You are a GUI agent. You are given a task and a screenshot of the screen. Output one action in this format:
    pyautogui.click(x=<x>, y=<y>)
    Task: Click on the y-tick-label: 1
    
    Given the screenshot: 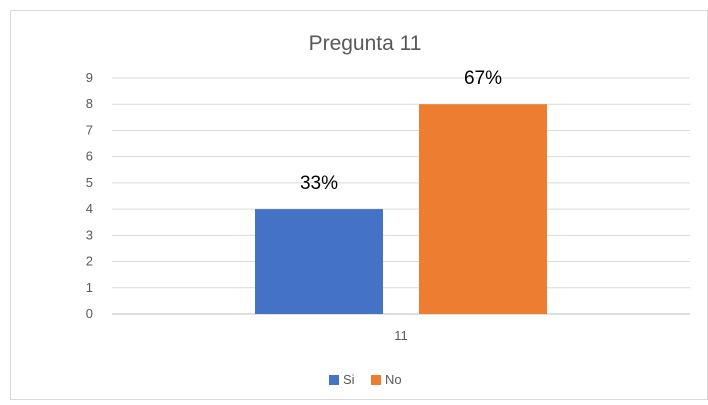 What is the action you would take?
    pyautogui.click(x=89, y=287)
    